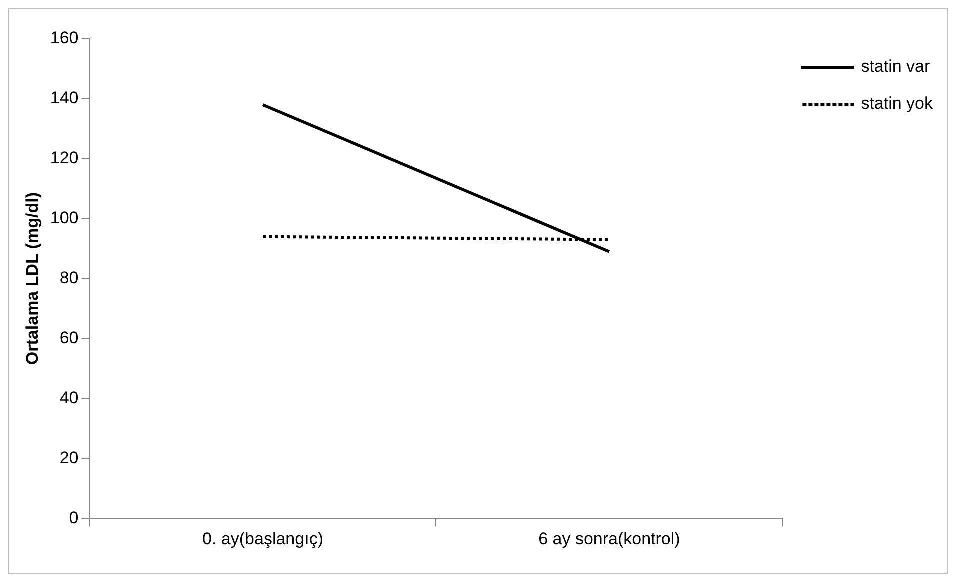 This screenshot has width=959, height=582. I want to click on y-axis-title: Ortalama LDL (mg/dl), so click(32, 279).